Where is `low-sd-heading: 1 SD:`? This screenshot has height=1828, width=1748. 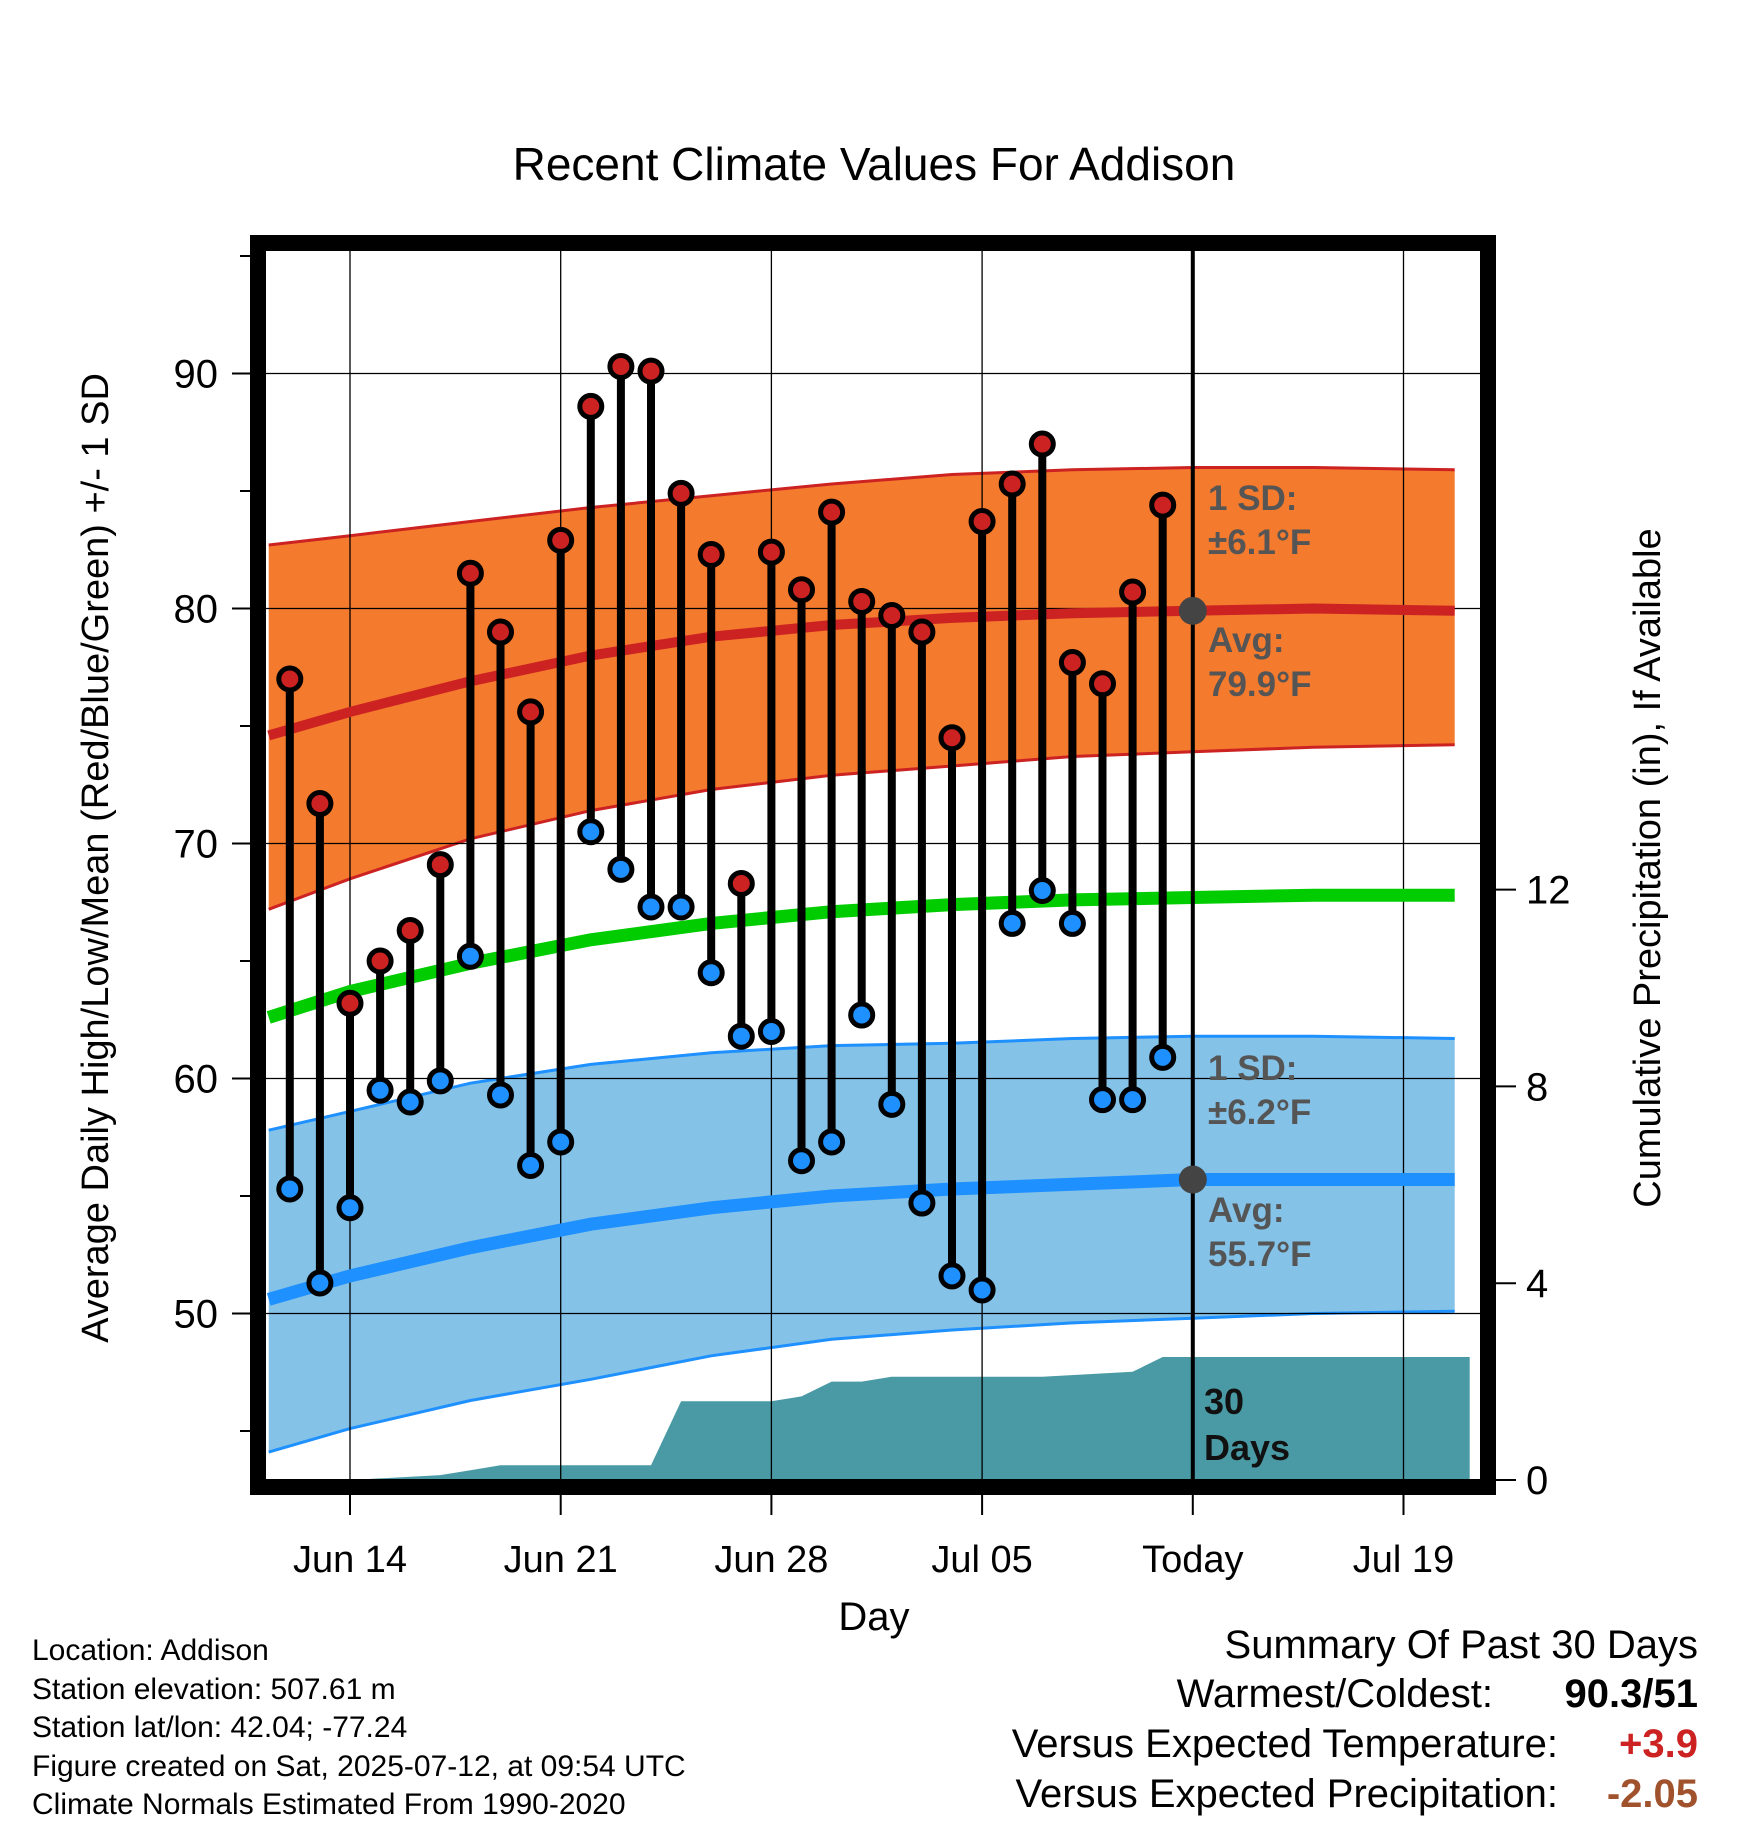
low-sd-heading: 1 SD: is located at coordinates (1252, 1068).